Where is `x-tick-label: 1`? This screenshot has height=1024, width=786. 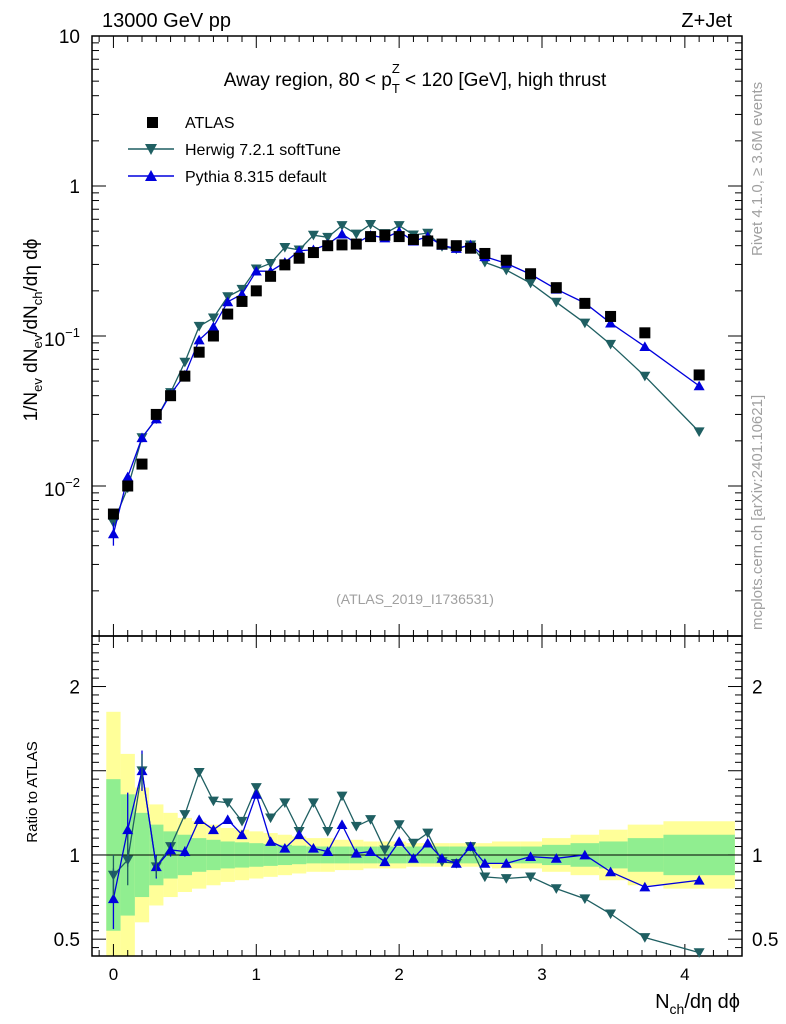 x-tick-label: 1 is located at coordinates (256, 974).